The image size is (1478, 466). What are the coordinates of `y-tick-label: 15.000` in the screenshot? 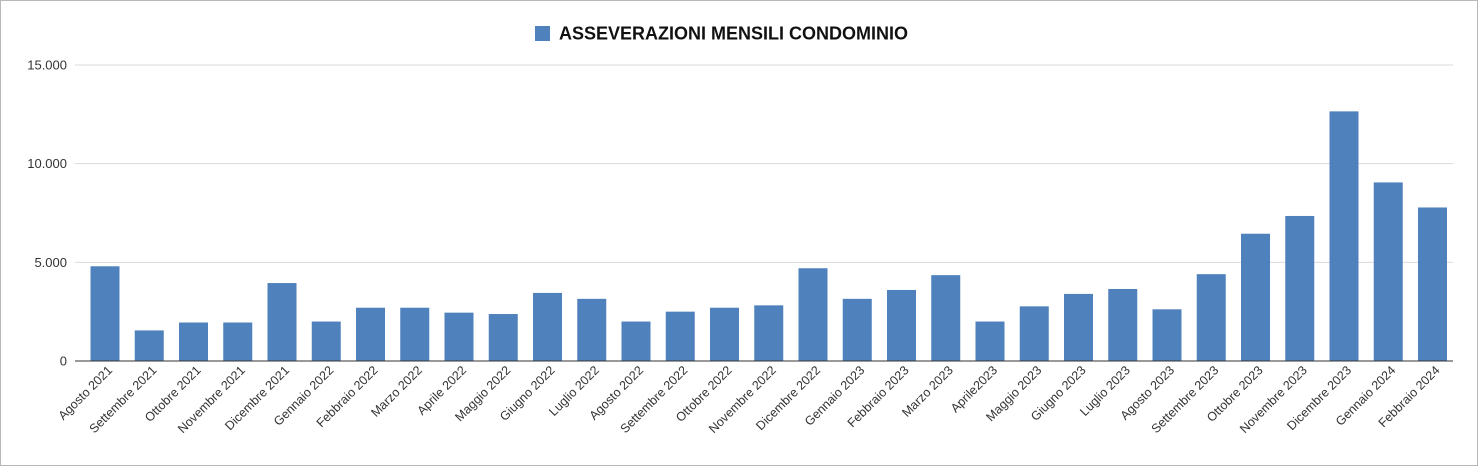 It's located at (47, 65).